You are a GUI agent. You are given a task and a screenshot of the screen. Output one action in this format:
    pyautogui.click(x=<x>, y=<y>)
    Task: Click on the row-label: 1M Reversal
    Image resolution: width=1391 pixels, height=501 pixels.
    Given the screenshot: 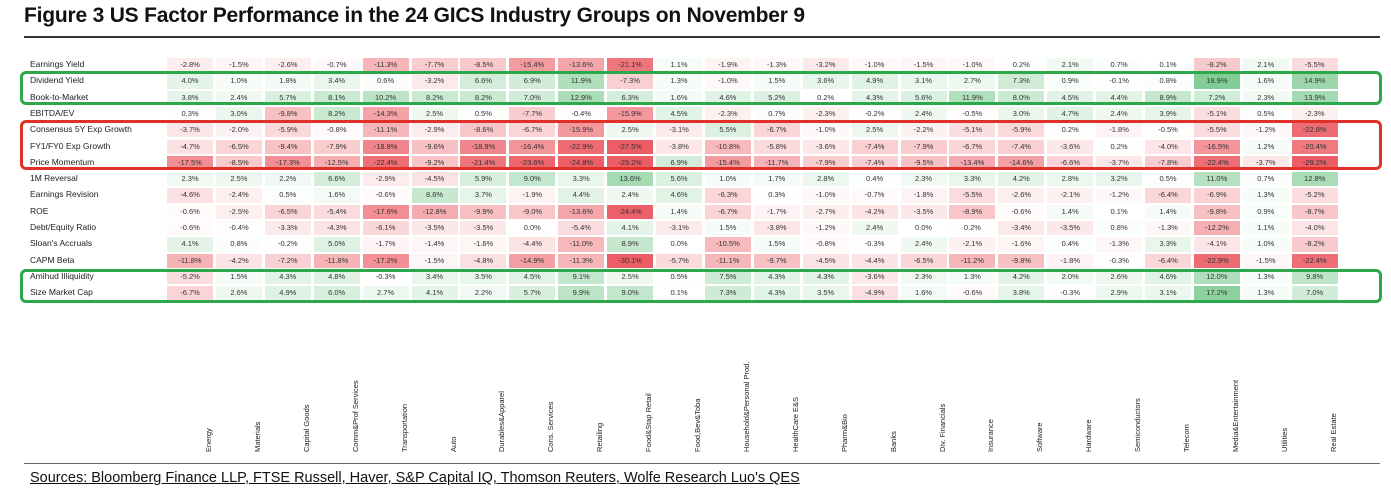 What is the action you would take?
    pyautogui.click(x=54, y=178)
    